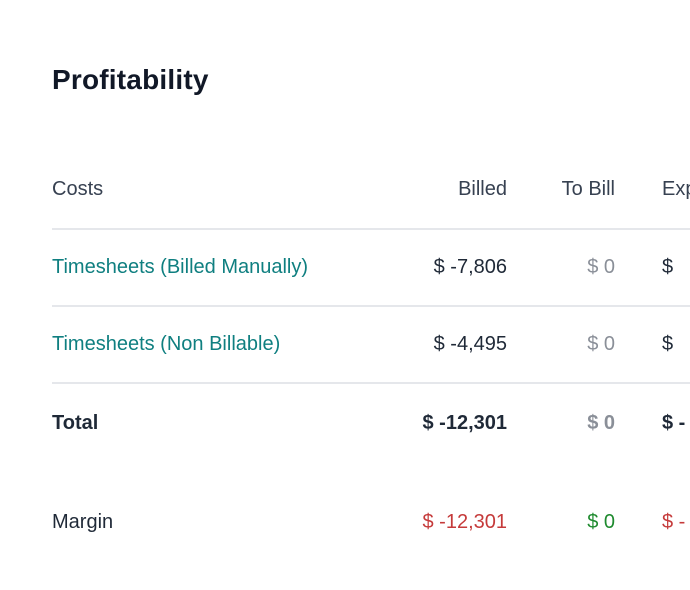 The image size is (690, 590). What do you see at coordinates (674, 422) in the screenshot?
I see `total-exp-value: $ -` at bounding box center [674, 422].